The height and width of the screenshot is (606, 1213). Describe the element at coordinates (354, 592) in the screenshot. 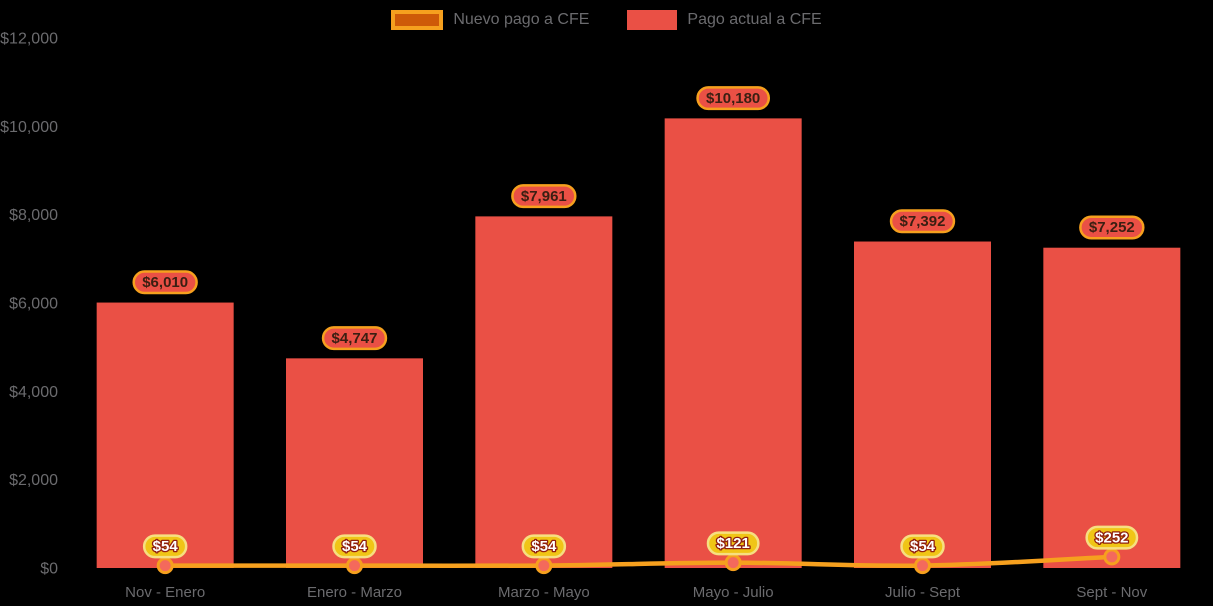

I see `x-axis-label: Enero - Marzo` at that location.